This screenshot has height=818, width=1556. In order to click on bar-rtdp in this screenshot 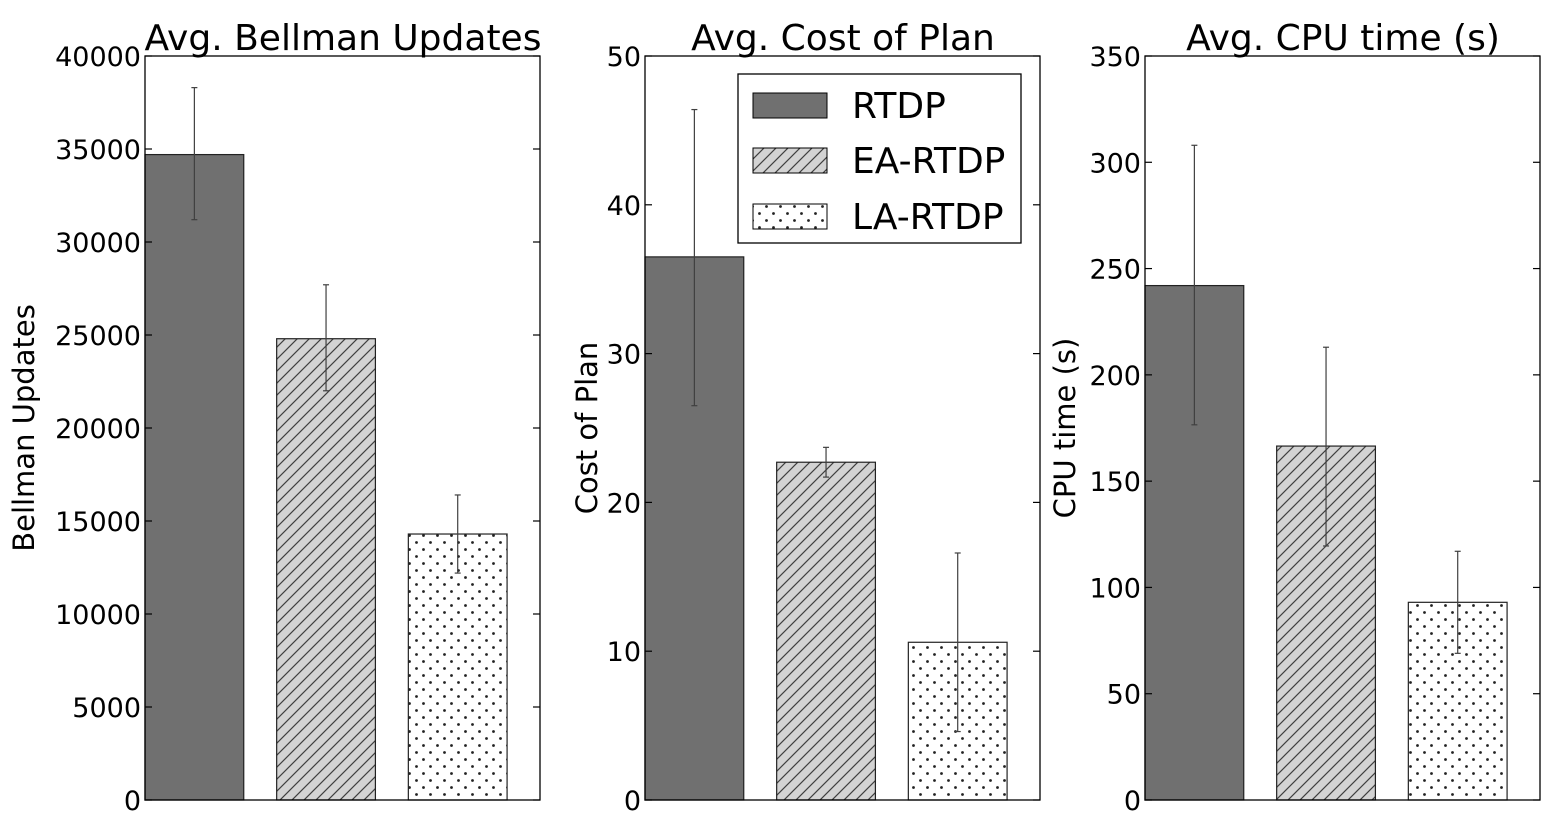, I will do `click(194, 477)`.